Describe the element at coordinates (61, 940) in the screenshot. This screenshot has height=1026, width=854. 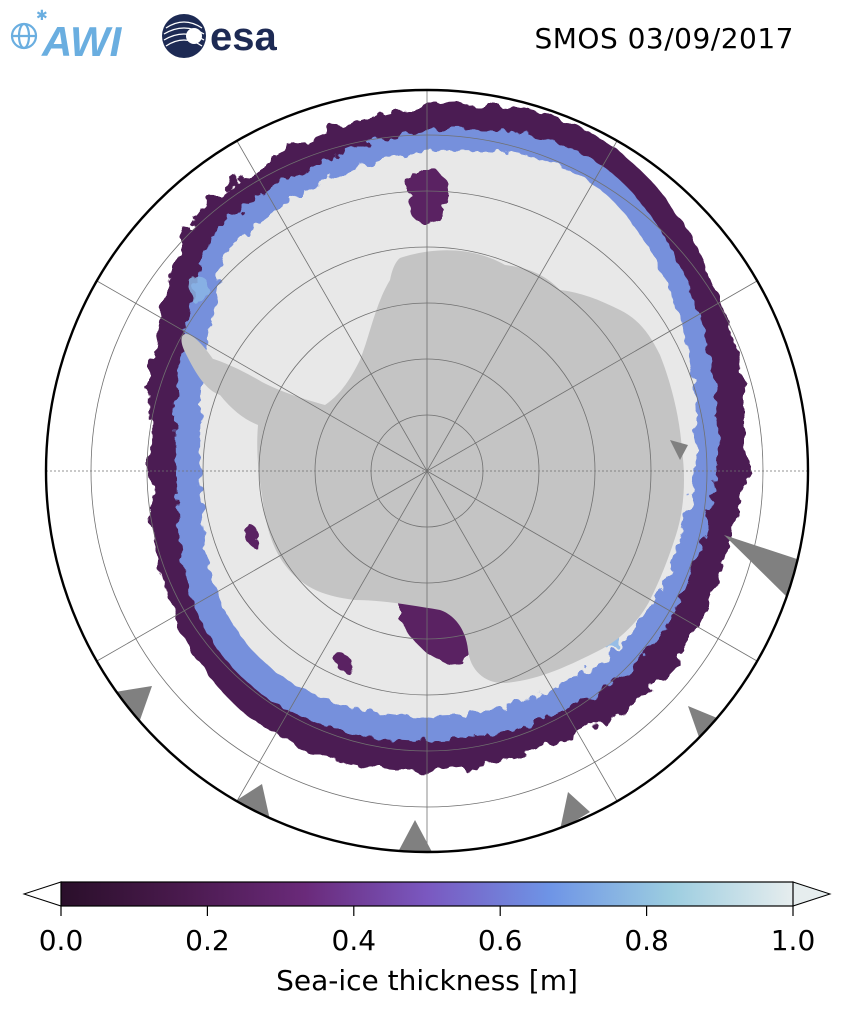
I see `colorbar-tick-label: 0.0` at that location.